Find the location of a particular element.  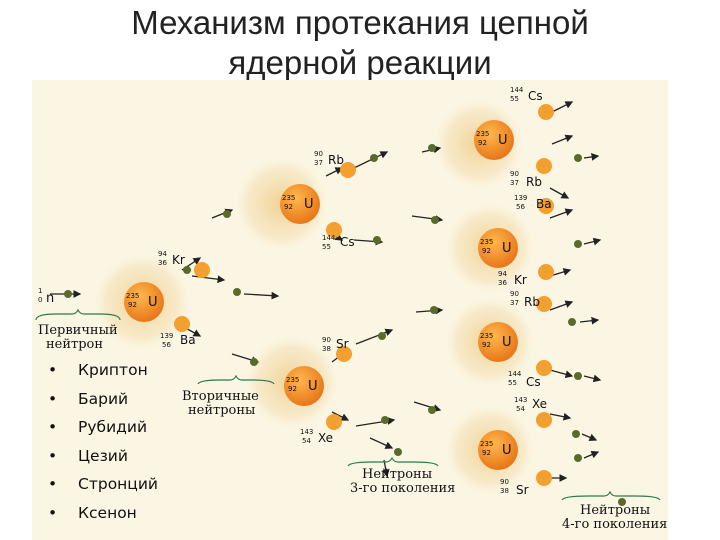

list-item: Ксенон is located at coordinates (99, 513).